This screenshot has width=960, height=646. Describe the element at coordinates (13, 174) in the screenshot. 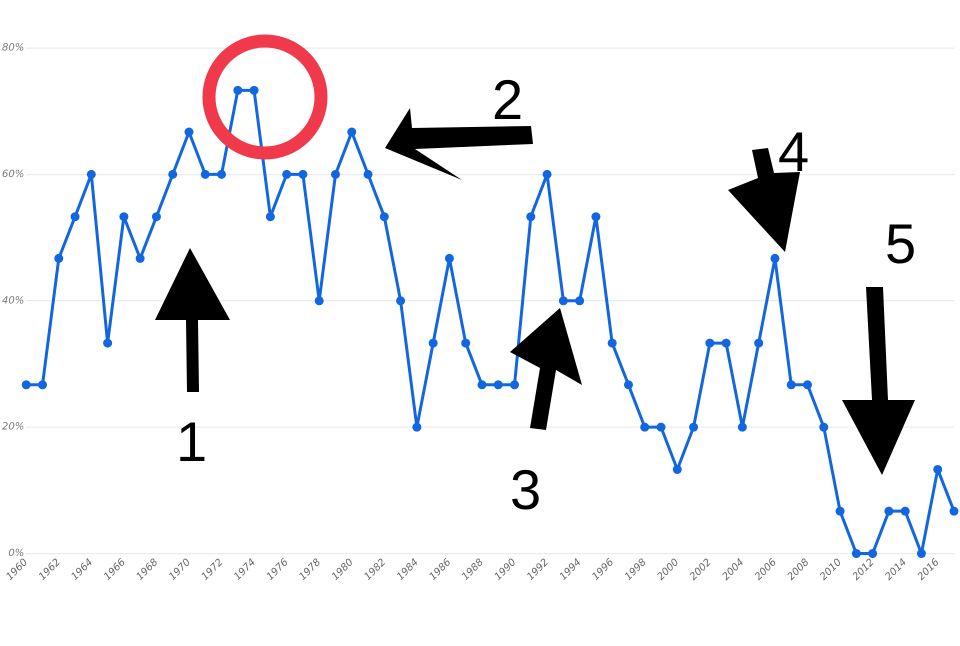

I see `y-tick-label: 60%` at that location.